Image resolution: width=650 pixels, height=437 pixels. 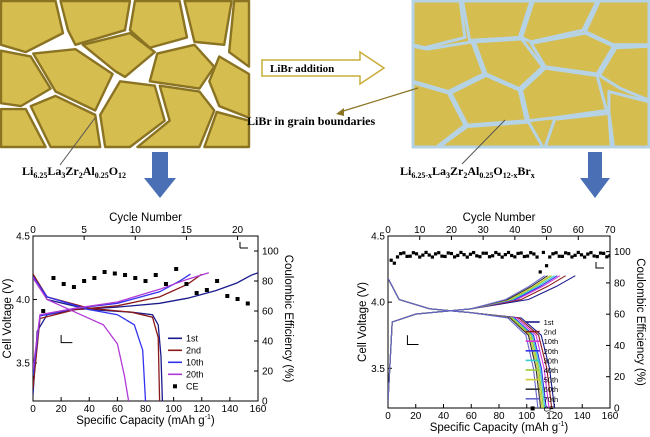 I want to click on legend-label-40th: 40th, so click(x=551, y=370).